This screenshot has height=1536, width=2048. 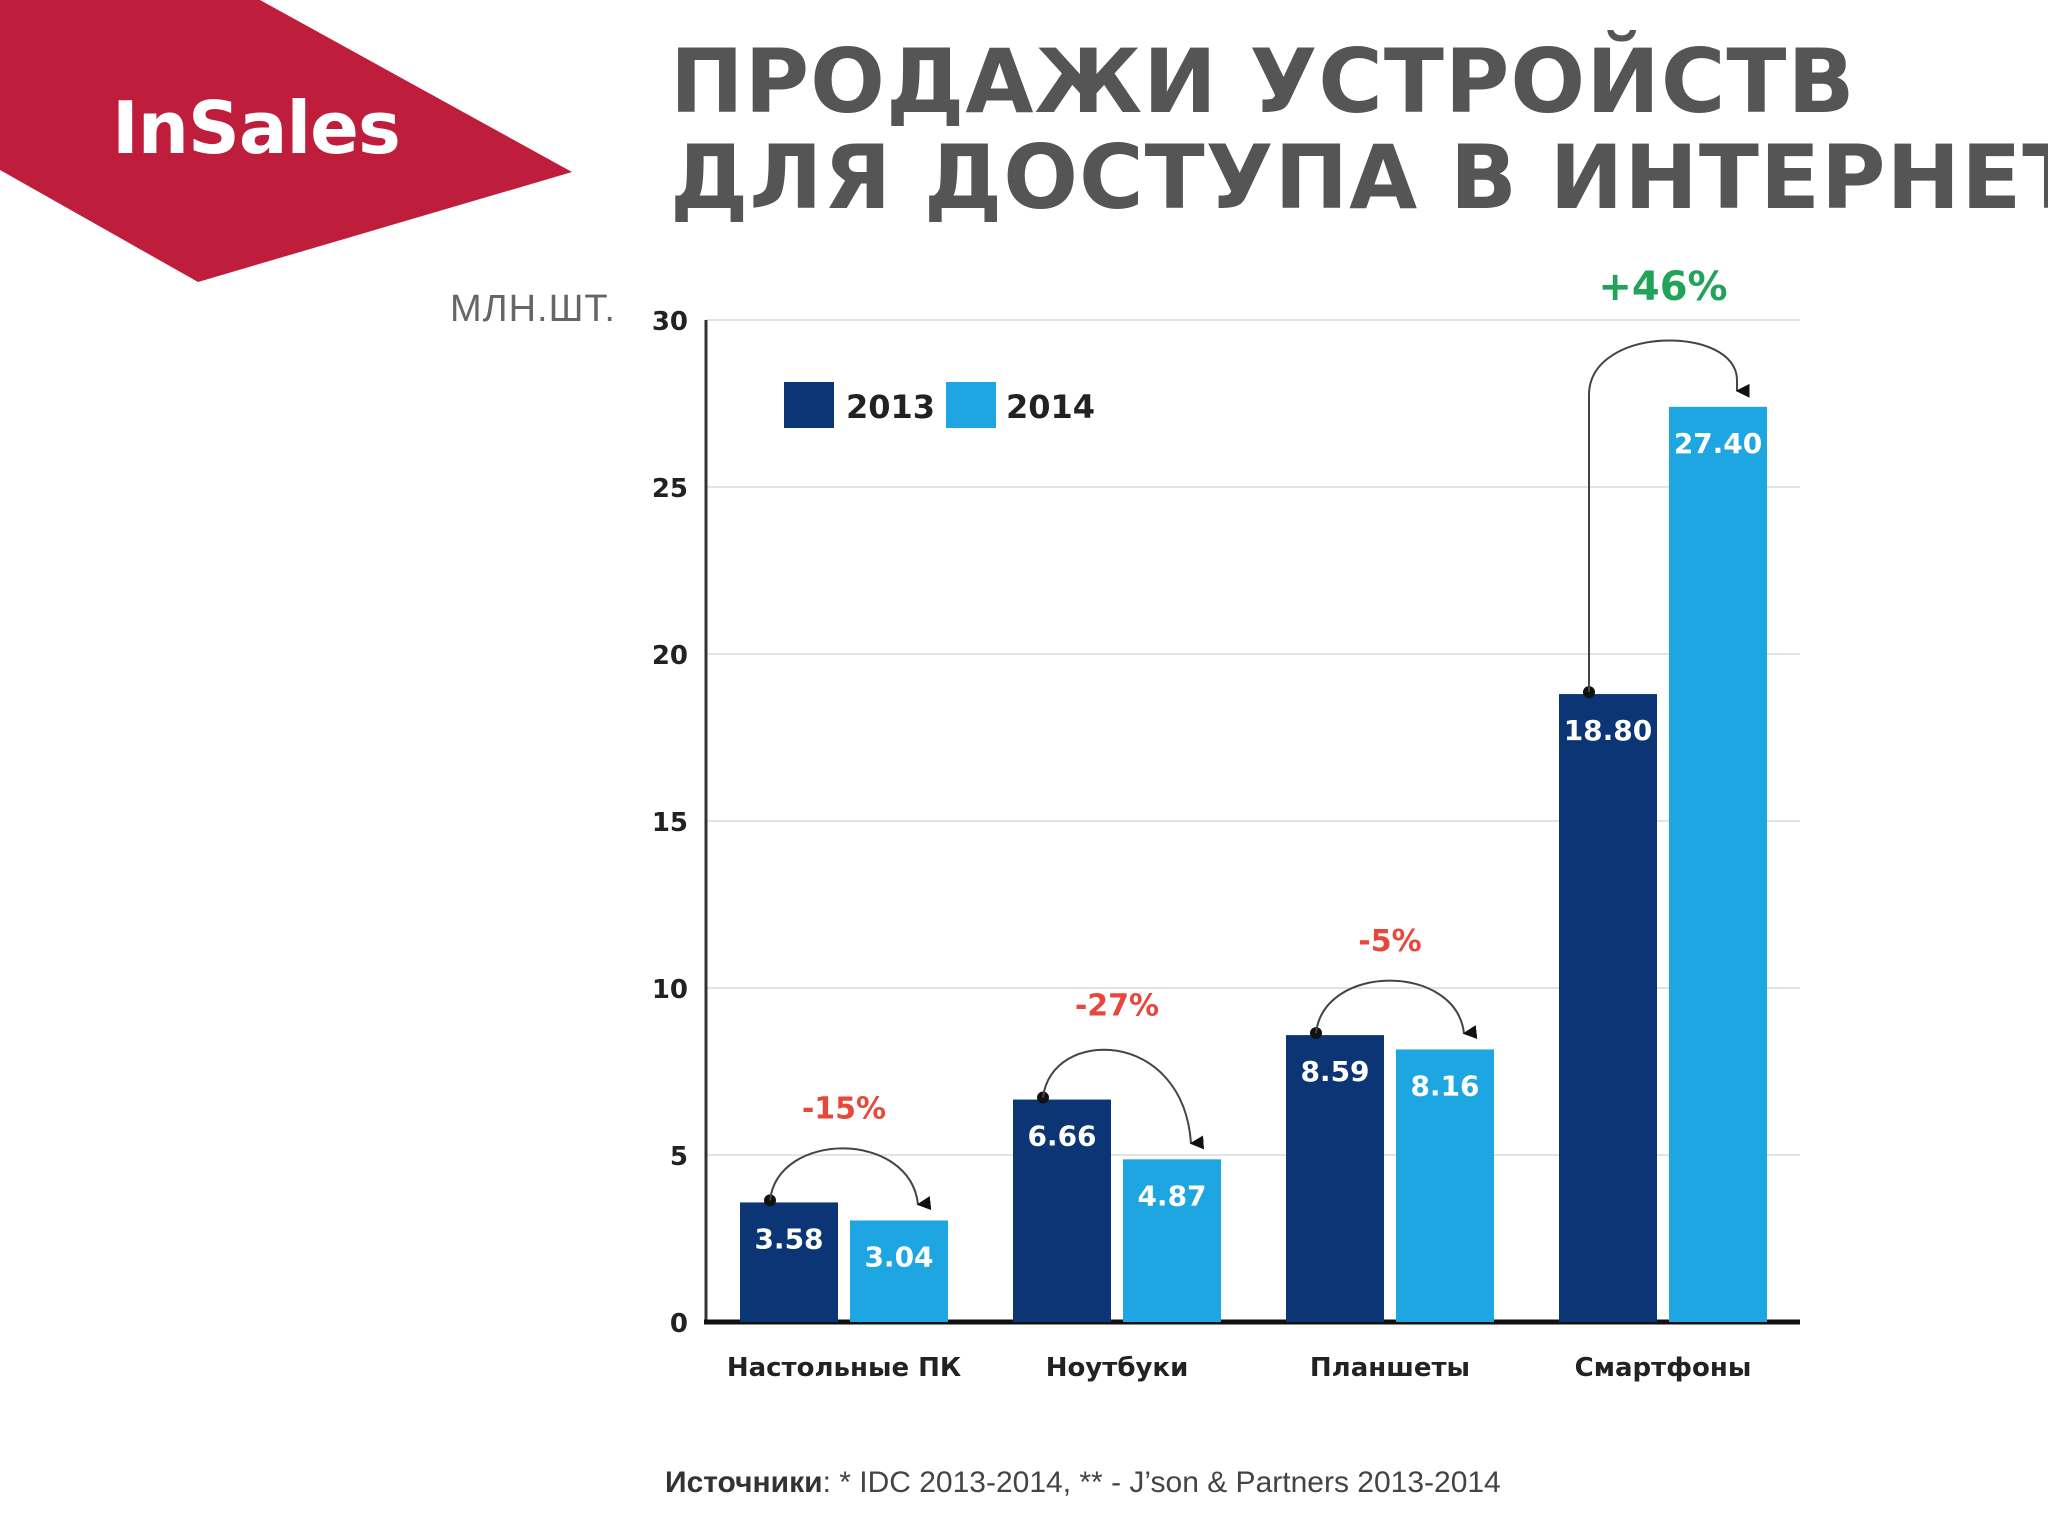 What do you see at coordinates (788, 1238) in the screenshot?
I see `bar-value-label: 3.58` at bounding box center [788, 1238].